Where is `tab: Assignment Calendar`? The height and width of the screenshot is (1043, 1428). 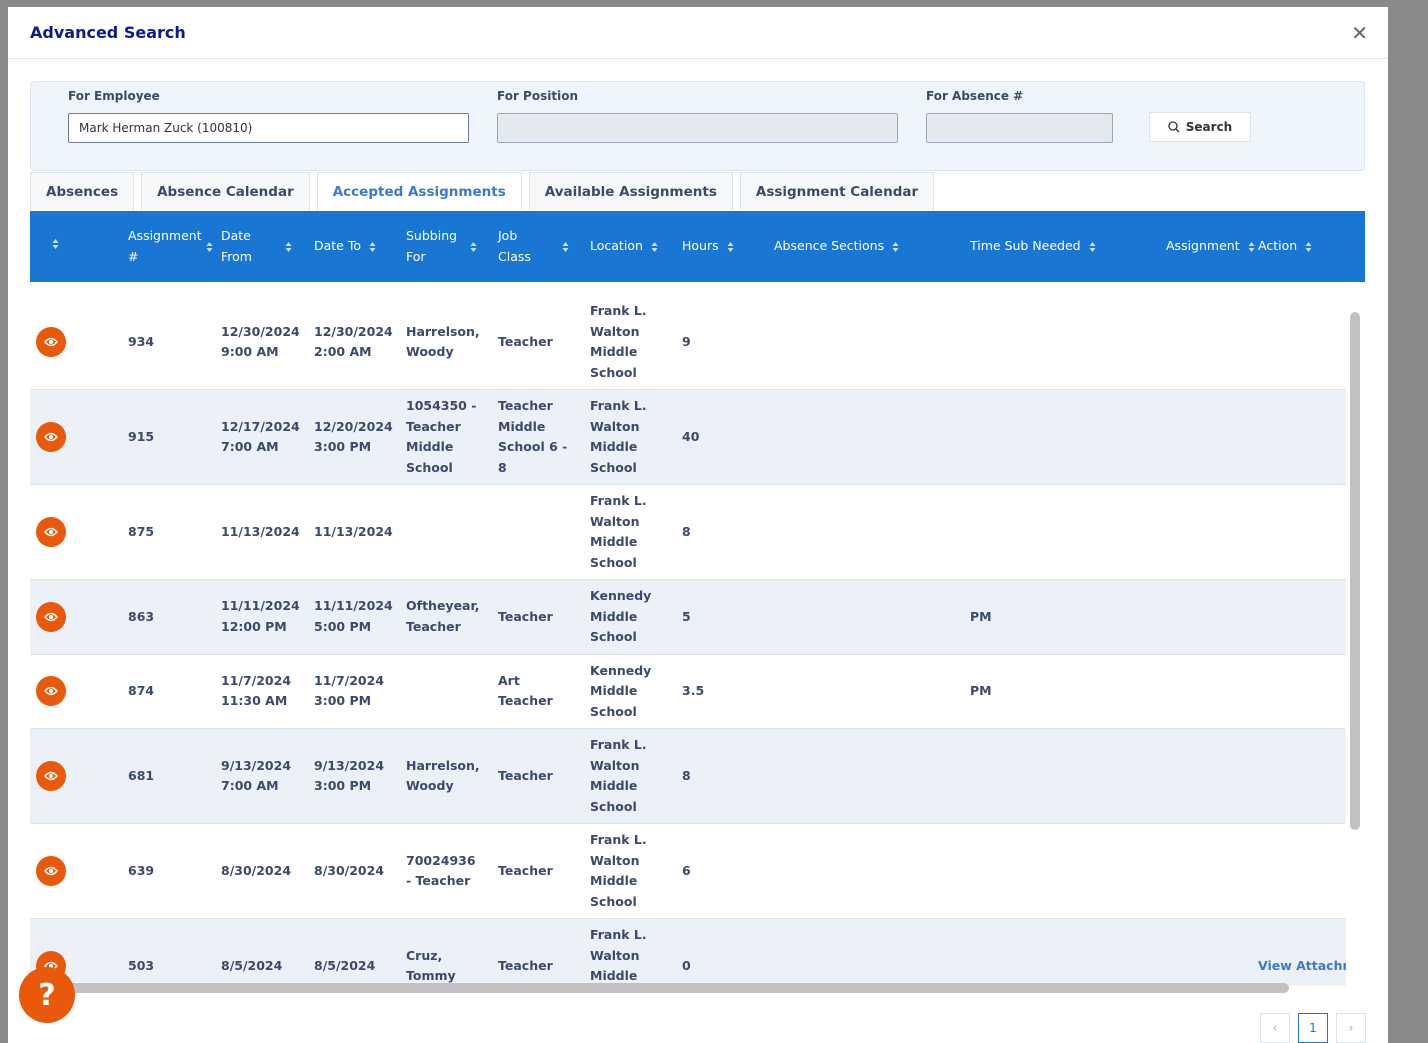 tab: Assignment Calendar is located at coordinates (837, 191).